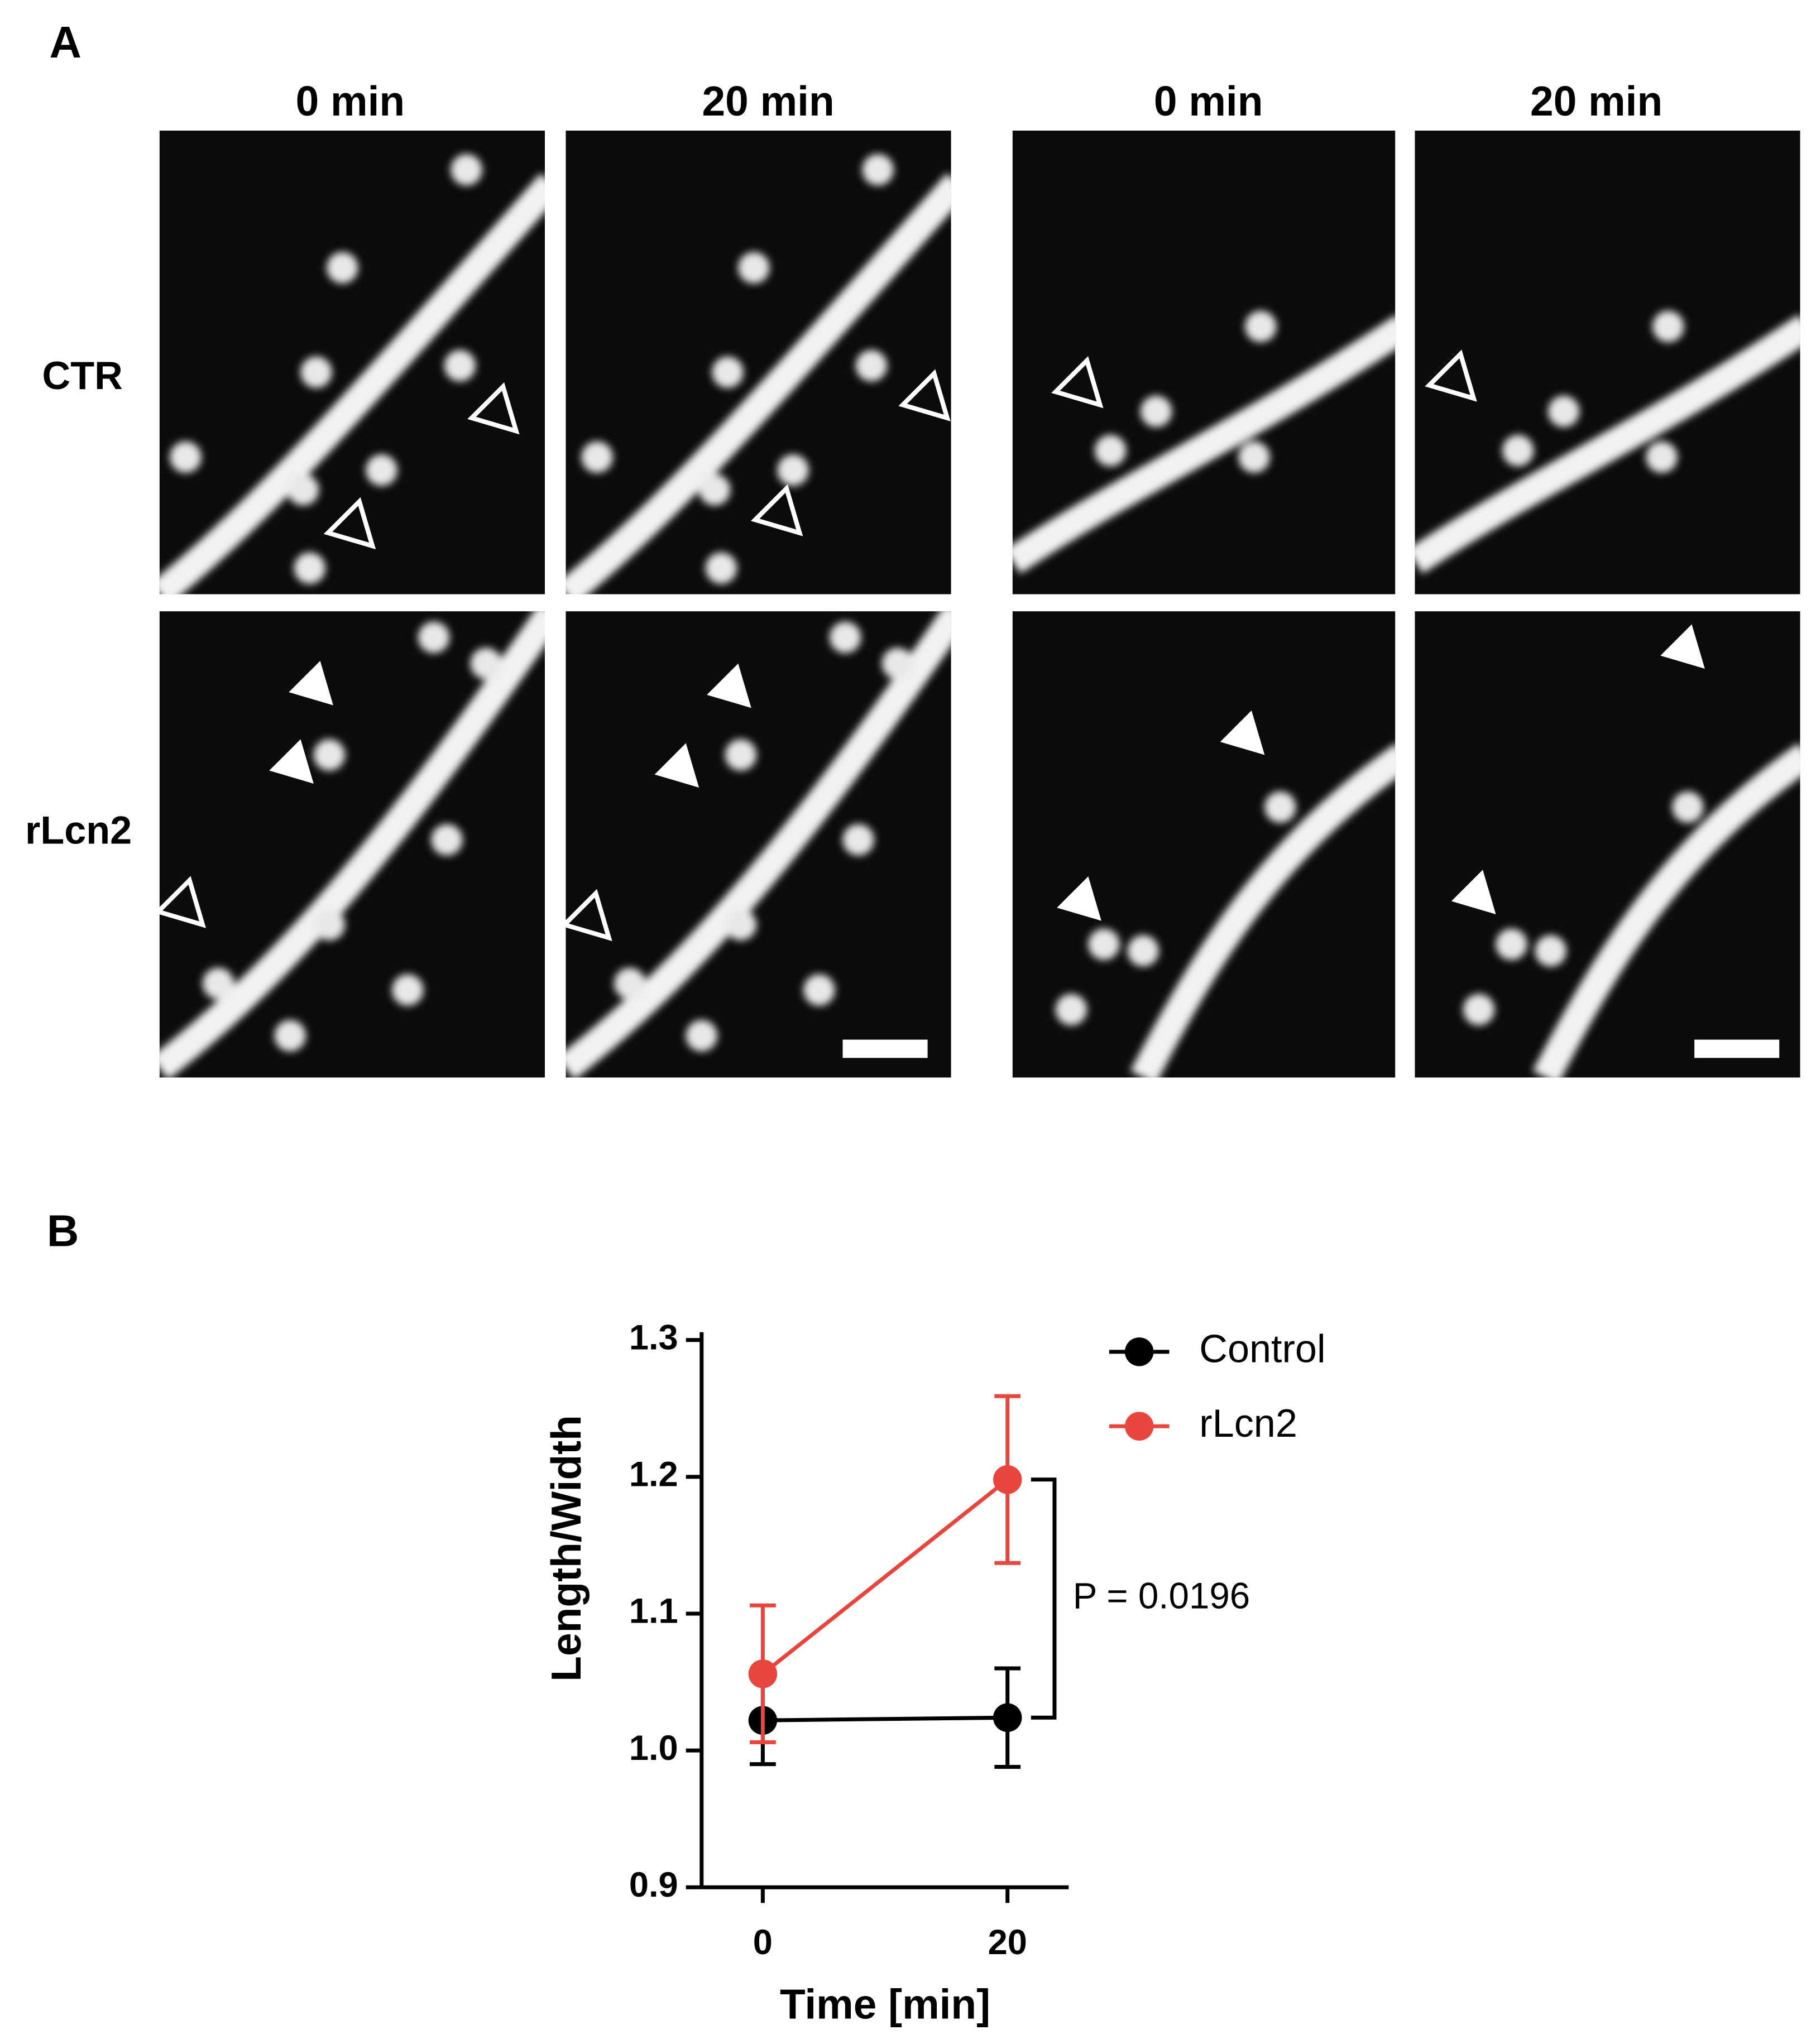  Describe the element at coordinates (653, 1611) in the screenshot. I see `y-tick-label: 1.1` at that location.